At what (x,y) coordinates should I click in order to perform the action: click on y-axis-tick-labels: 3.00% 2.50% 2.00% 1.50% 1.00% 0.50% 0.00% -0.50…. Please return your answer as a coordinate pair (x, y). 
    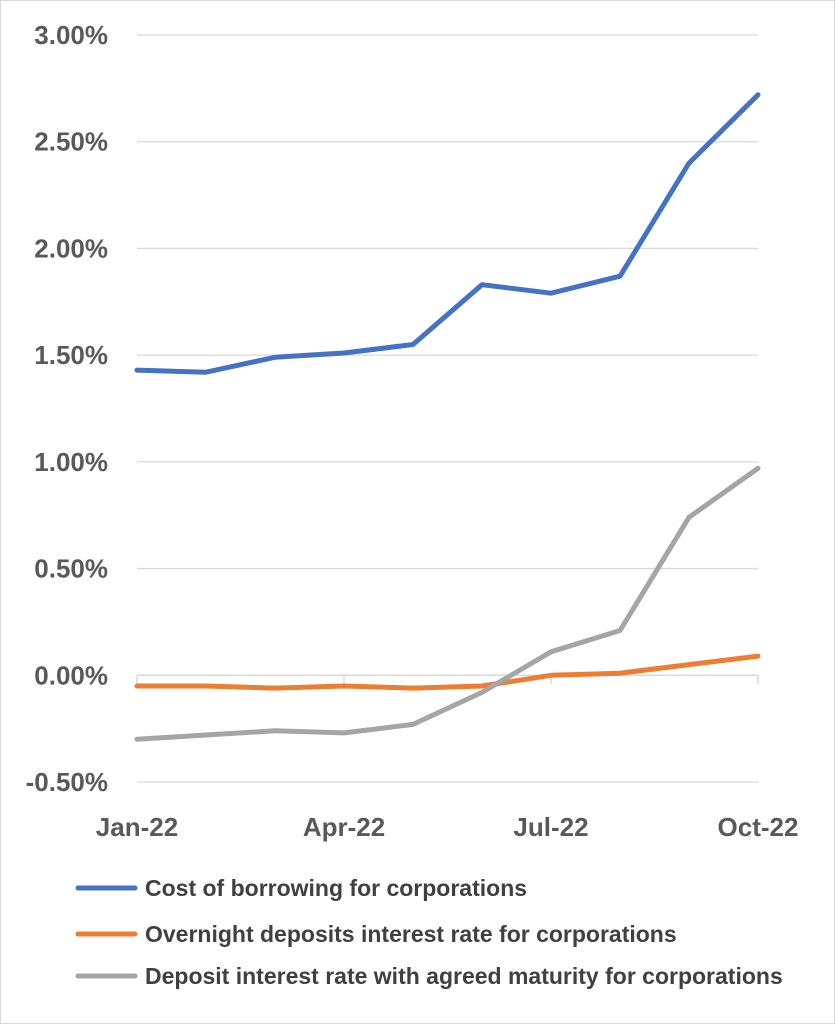
    Looking at the image, I should click on (67, 408).